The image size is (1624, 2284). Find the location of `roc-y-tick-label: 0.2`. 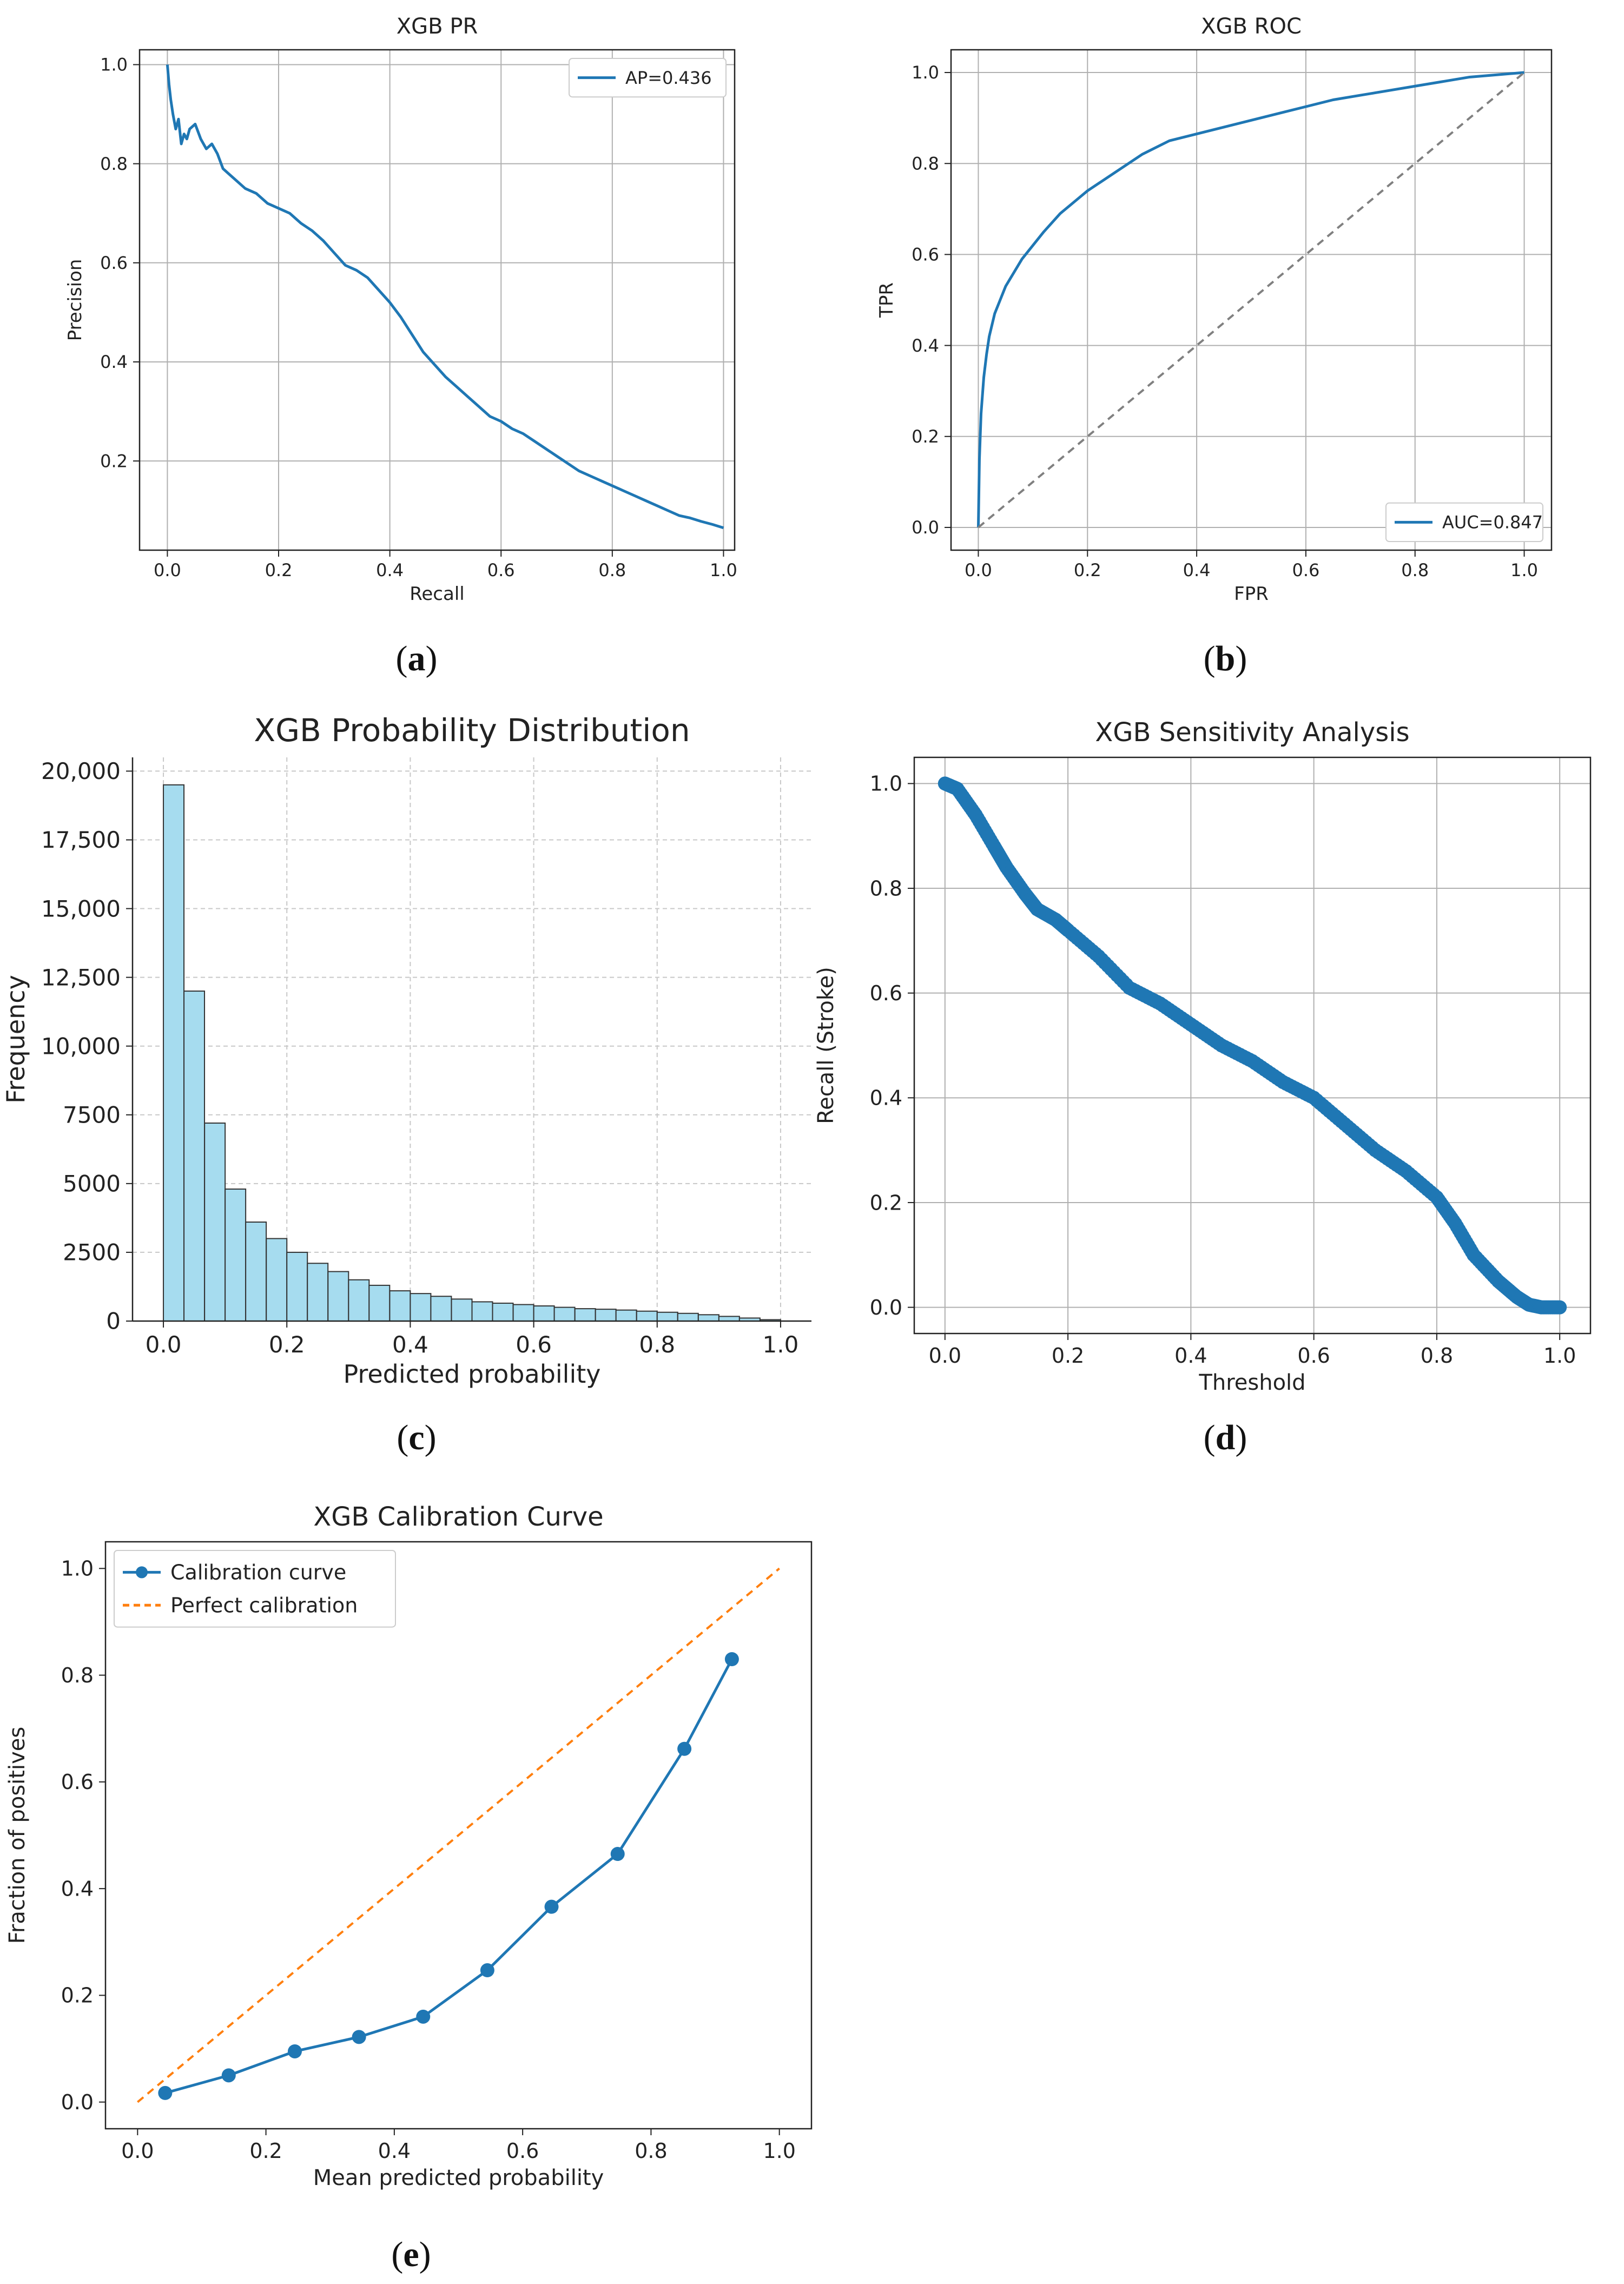

roc-y-tick-label: 0.2 is located at coordinates (926, 436).